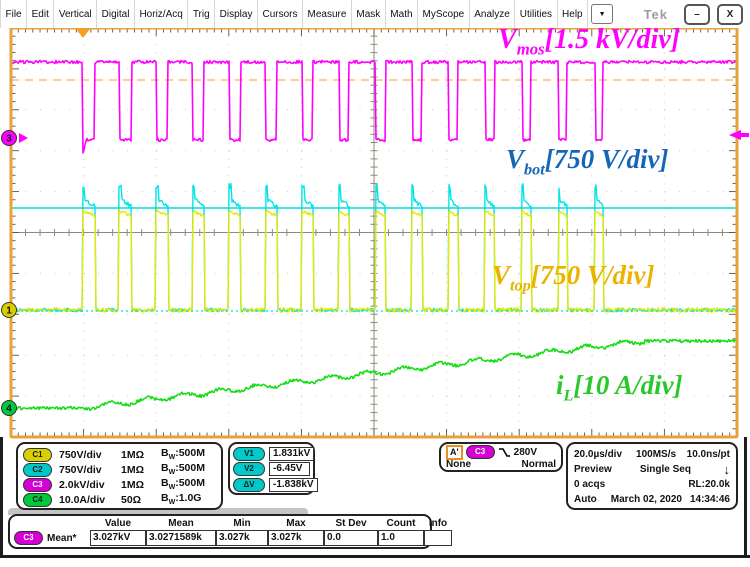  I want to click on date: March 02, 2020, so click(646, 499).